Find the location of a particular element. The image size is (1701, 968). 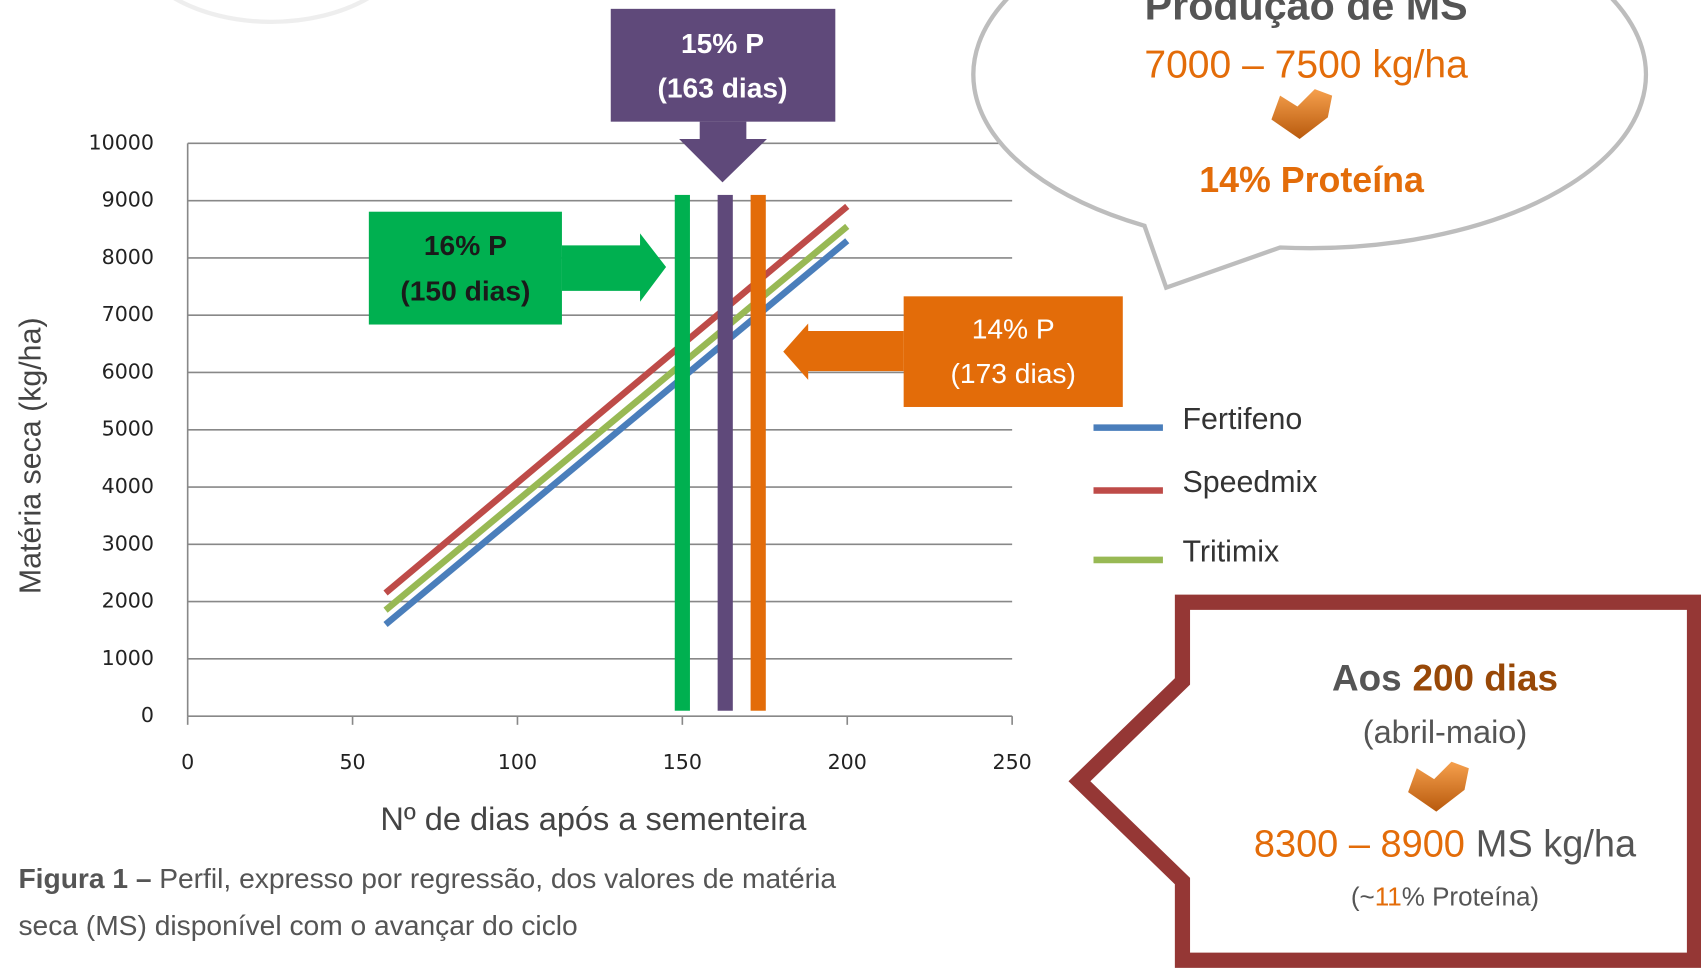

x-axis-title: Nº de dias após a sementeira is located at coordinates (593, 819).